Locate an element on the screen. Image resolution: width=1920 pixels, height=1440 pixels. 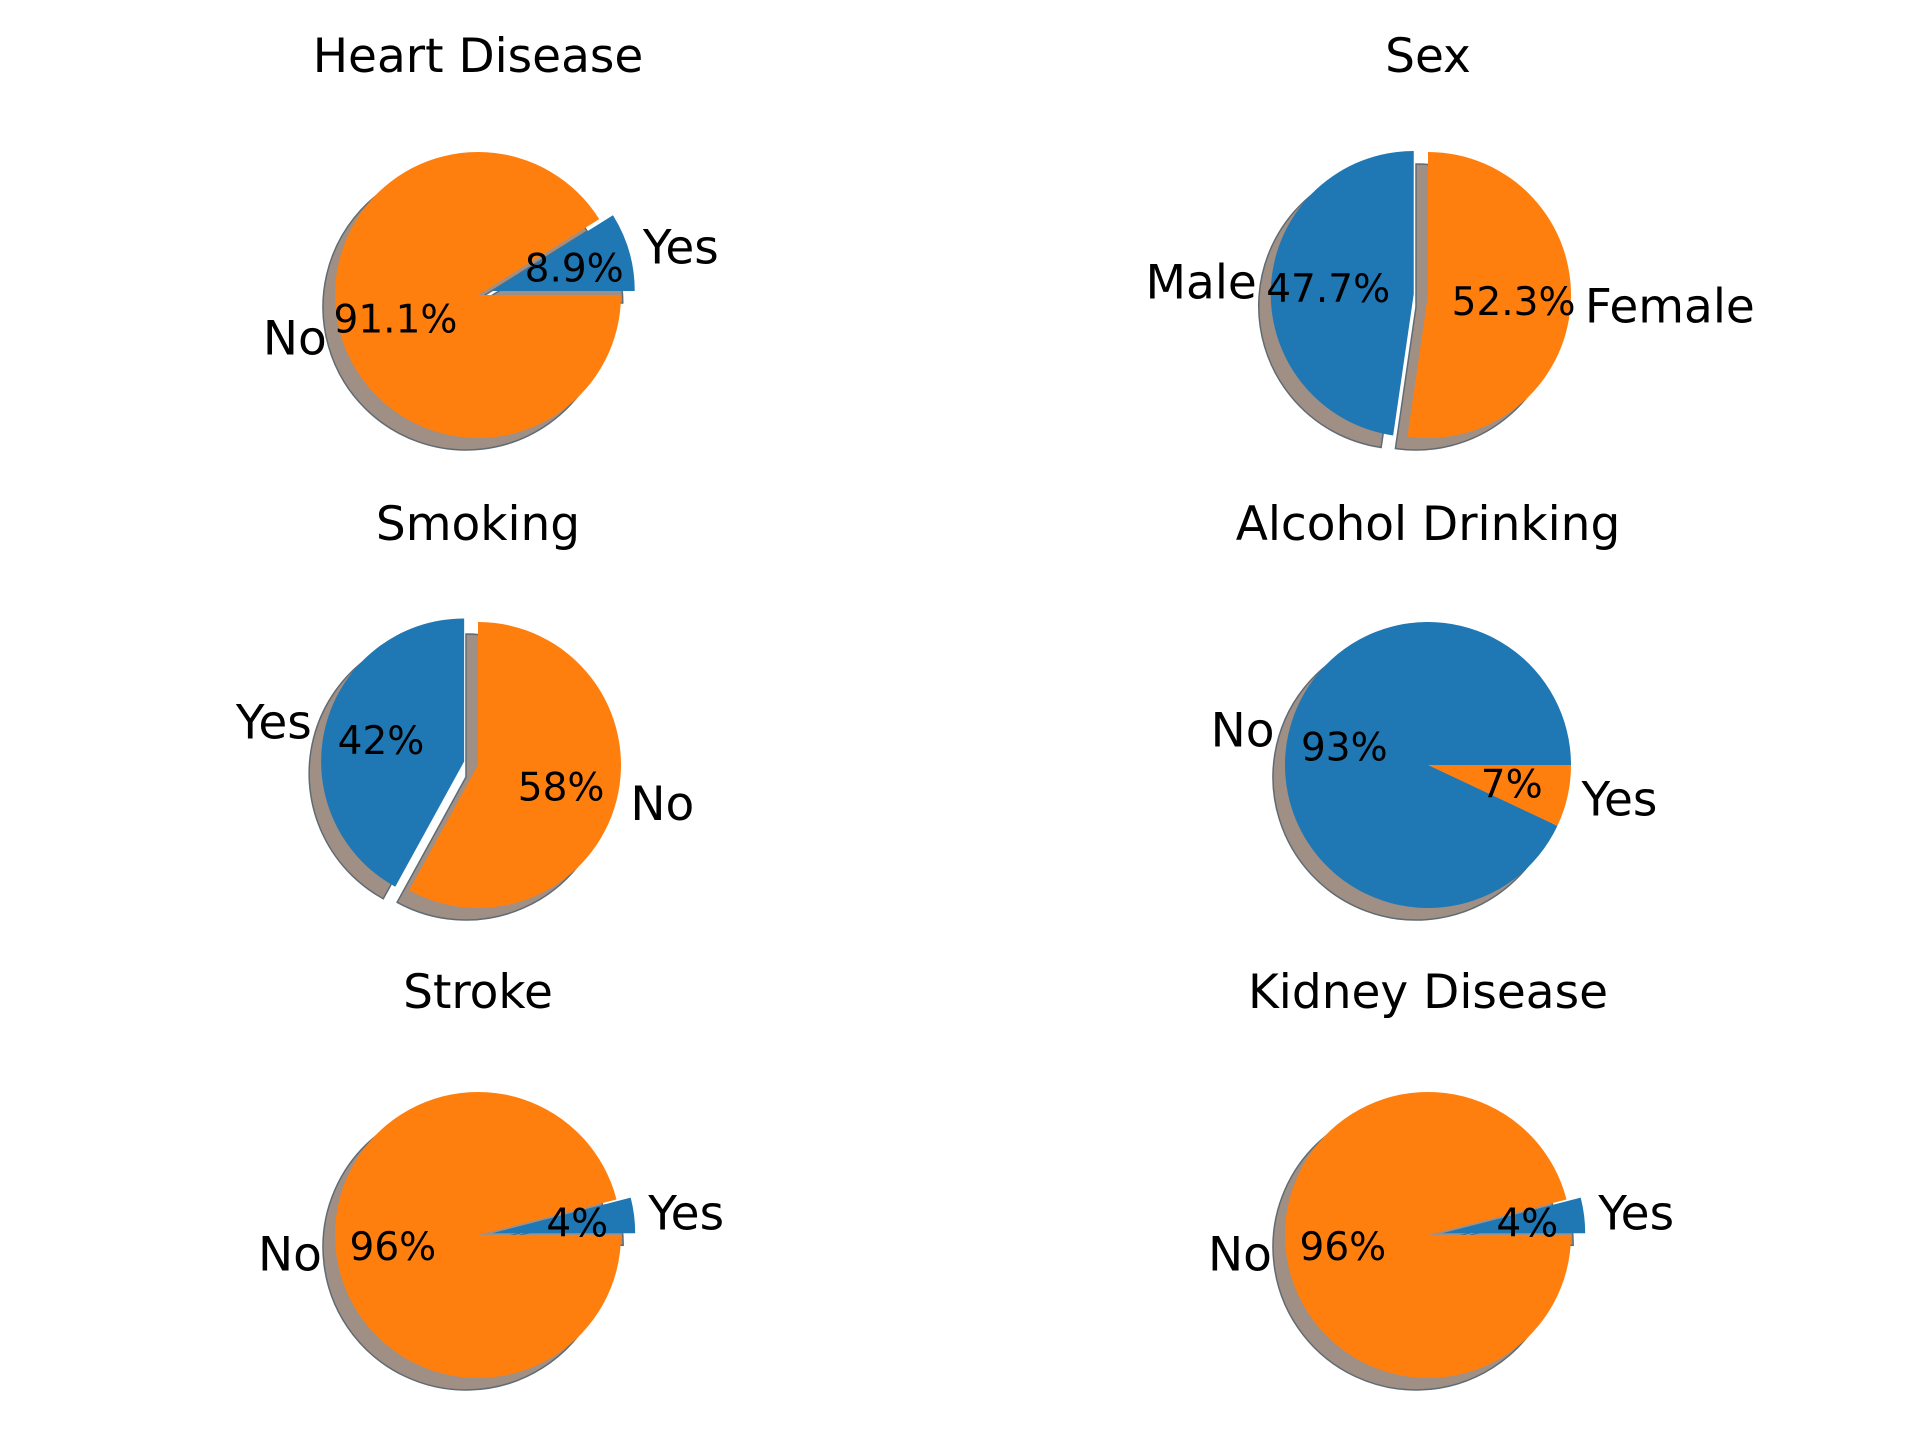
slice-label-kidney-disease-yes: Yes is located at coordinates (1635, 1214).